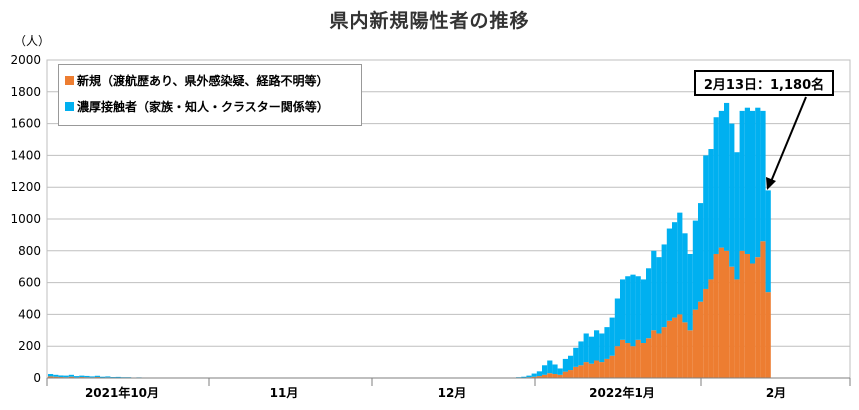 This screenshot has height=410, width=859. I want to click on legend-swatch-contact, so click(69, 106).